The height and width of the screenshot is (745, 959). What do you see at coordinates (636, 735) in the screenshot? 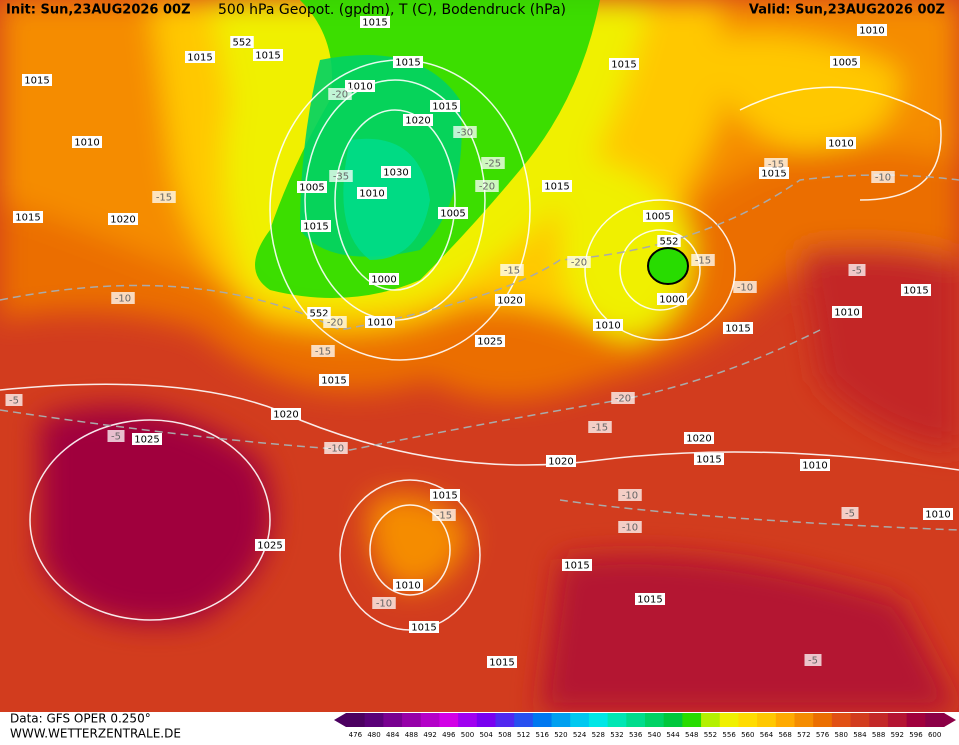
I see `colorbar-label: 536` at bounding box center [636, 735].